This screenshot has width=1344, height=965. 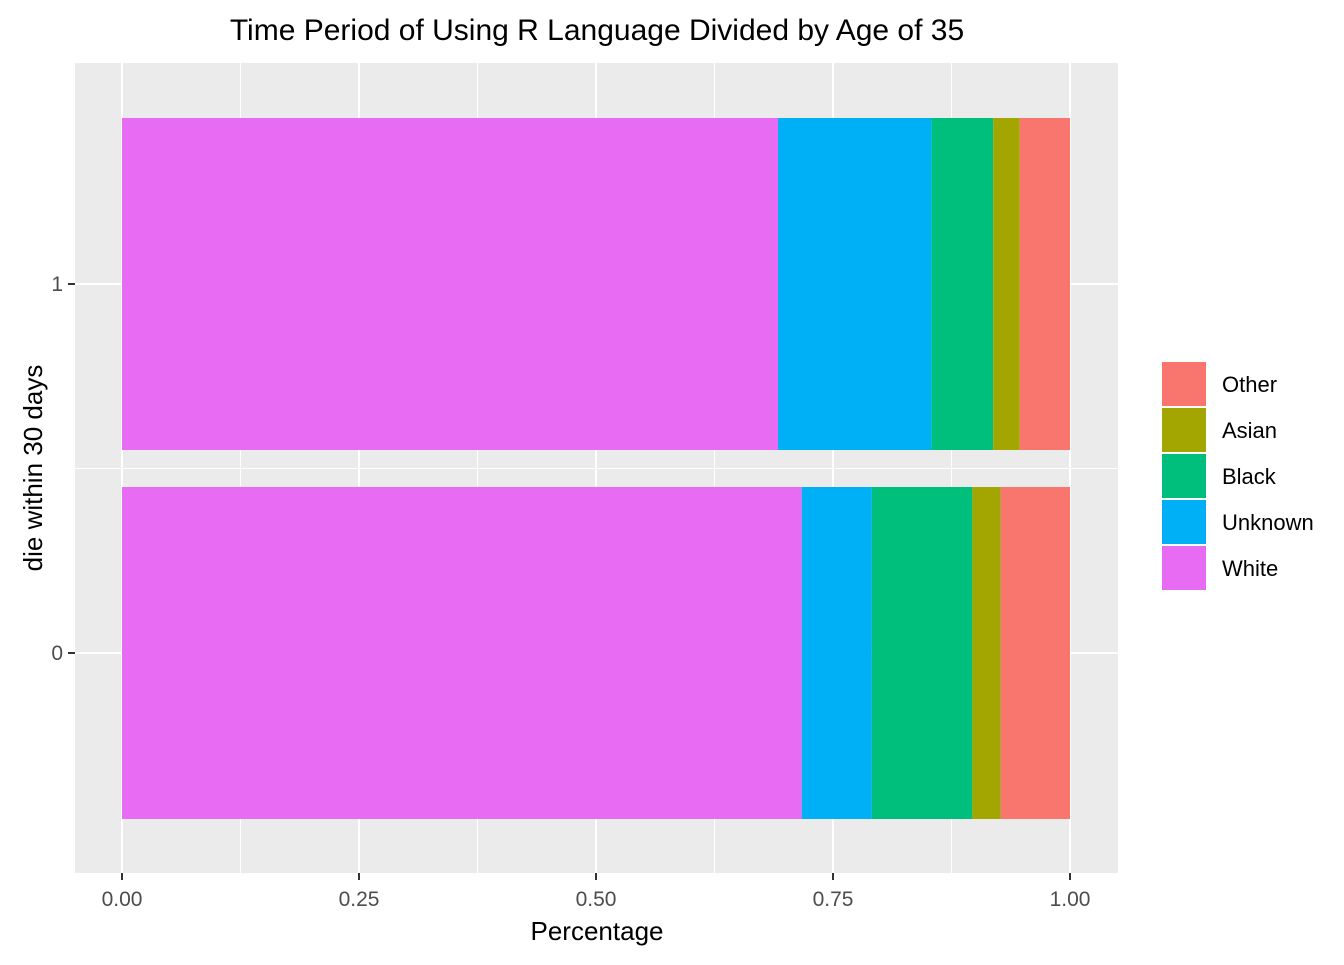 I want to click on y-tick-label: 1, so click(x=57, y=284).